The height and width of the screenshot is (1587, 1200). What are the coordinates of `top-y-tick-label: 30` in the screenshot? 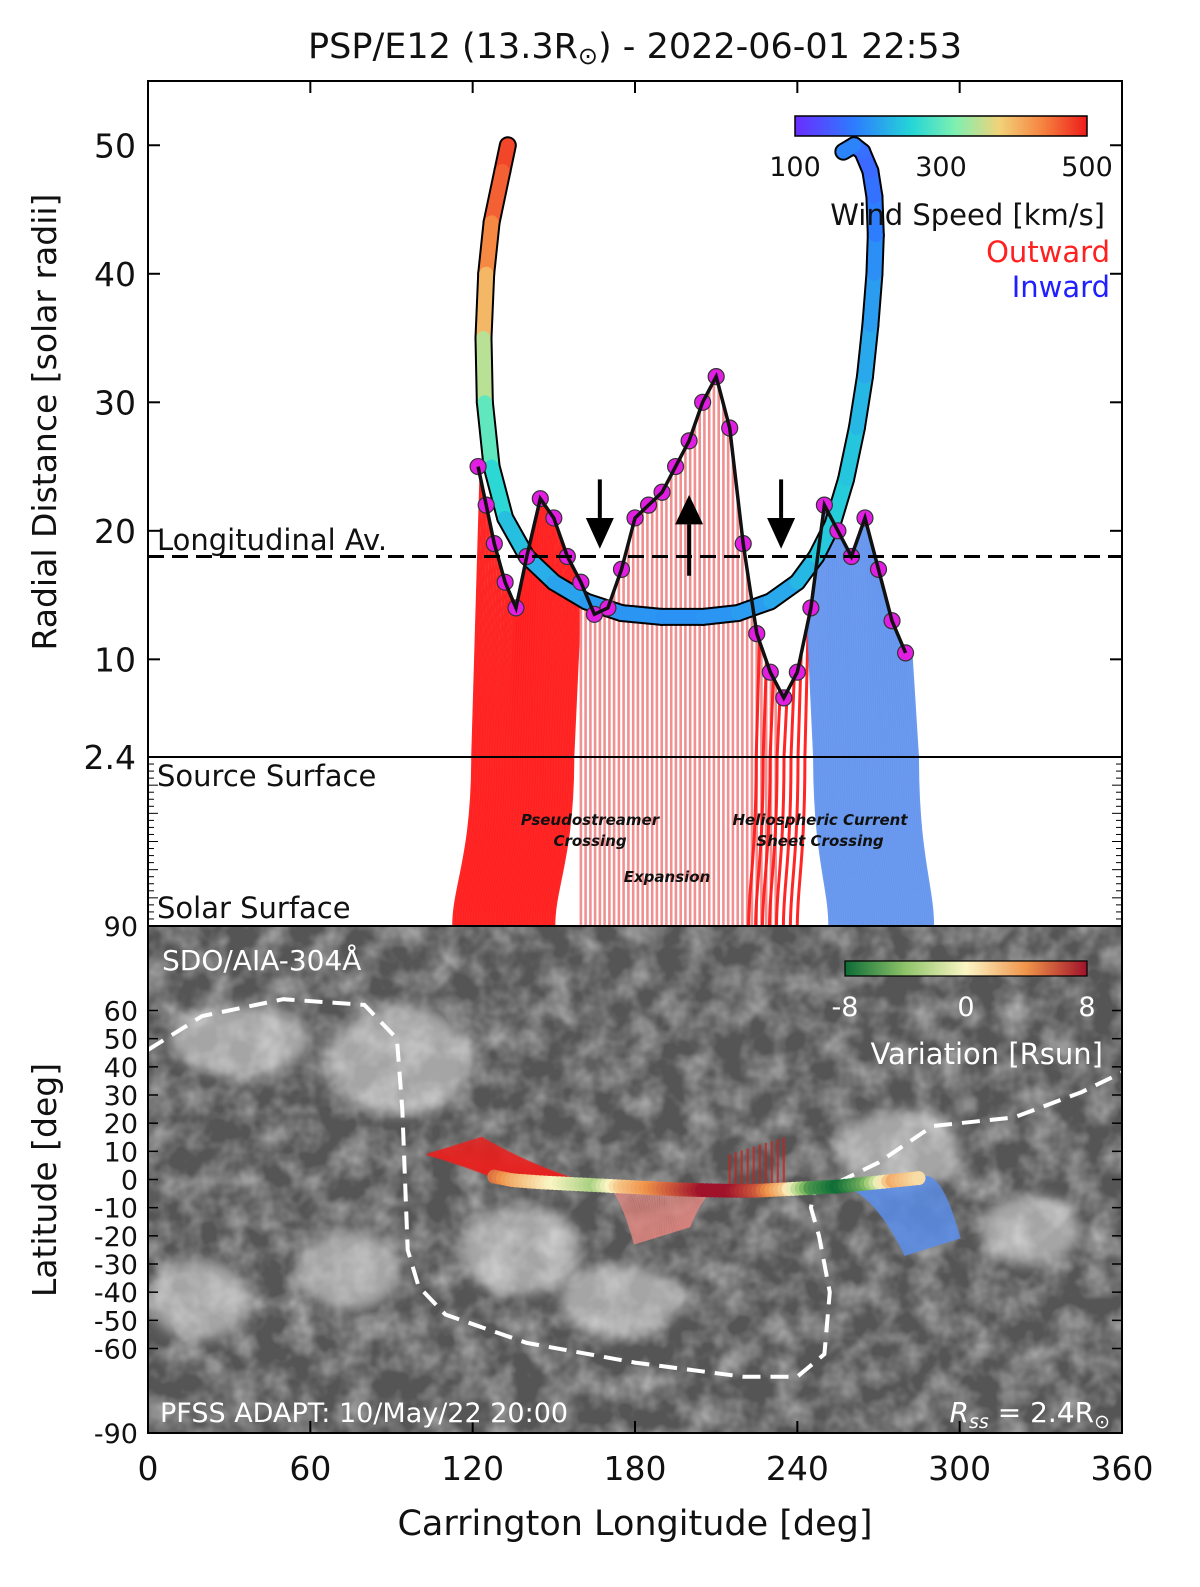 It's located at (115, 402).